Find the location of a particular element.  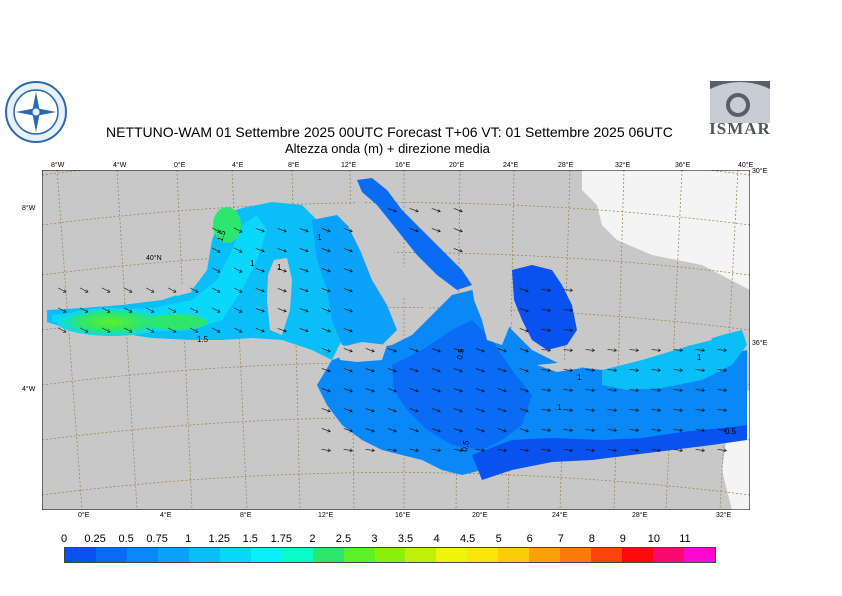

tick-top: 36°E is located at coordinates (683, 165).